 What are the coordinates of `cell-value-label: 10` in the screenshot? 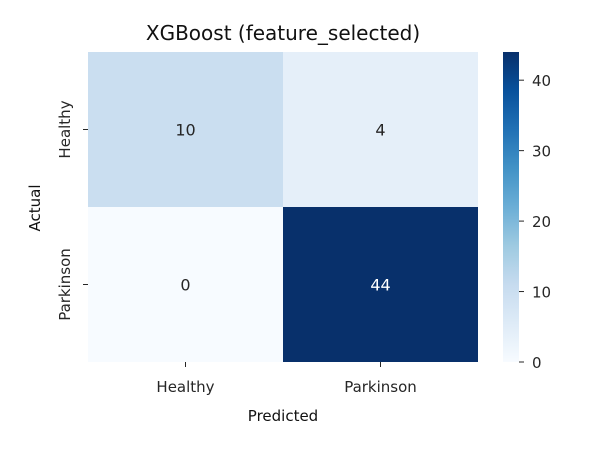 It's located at (185, 130).